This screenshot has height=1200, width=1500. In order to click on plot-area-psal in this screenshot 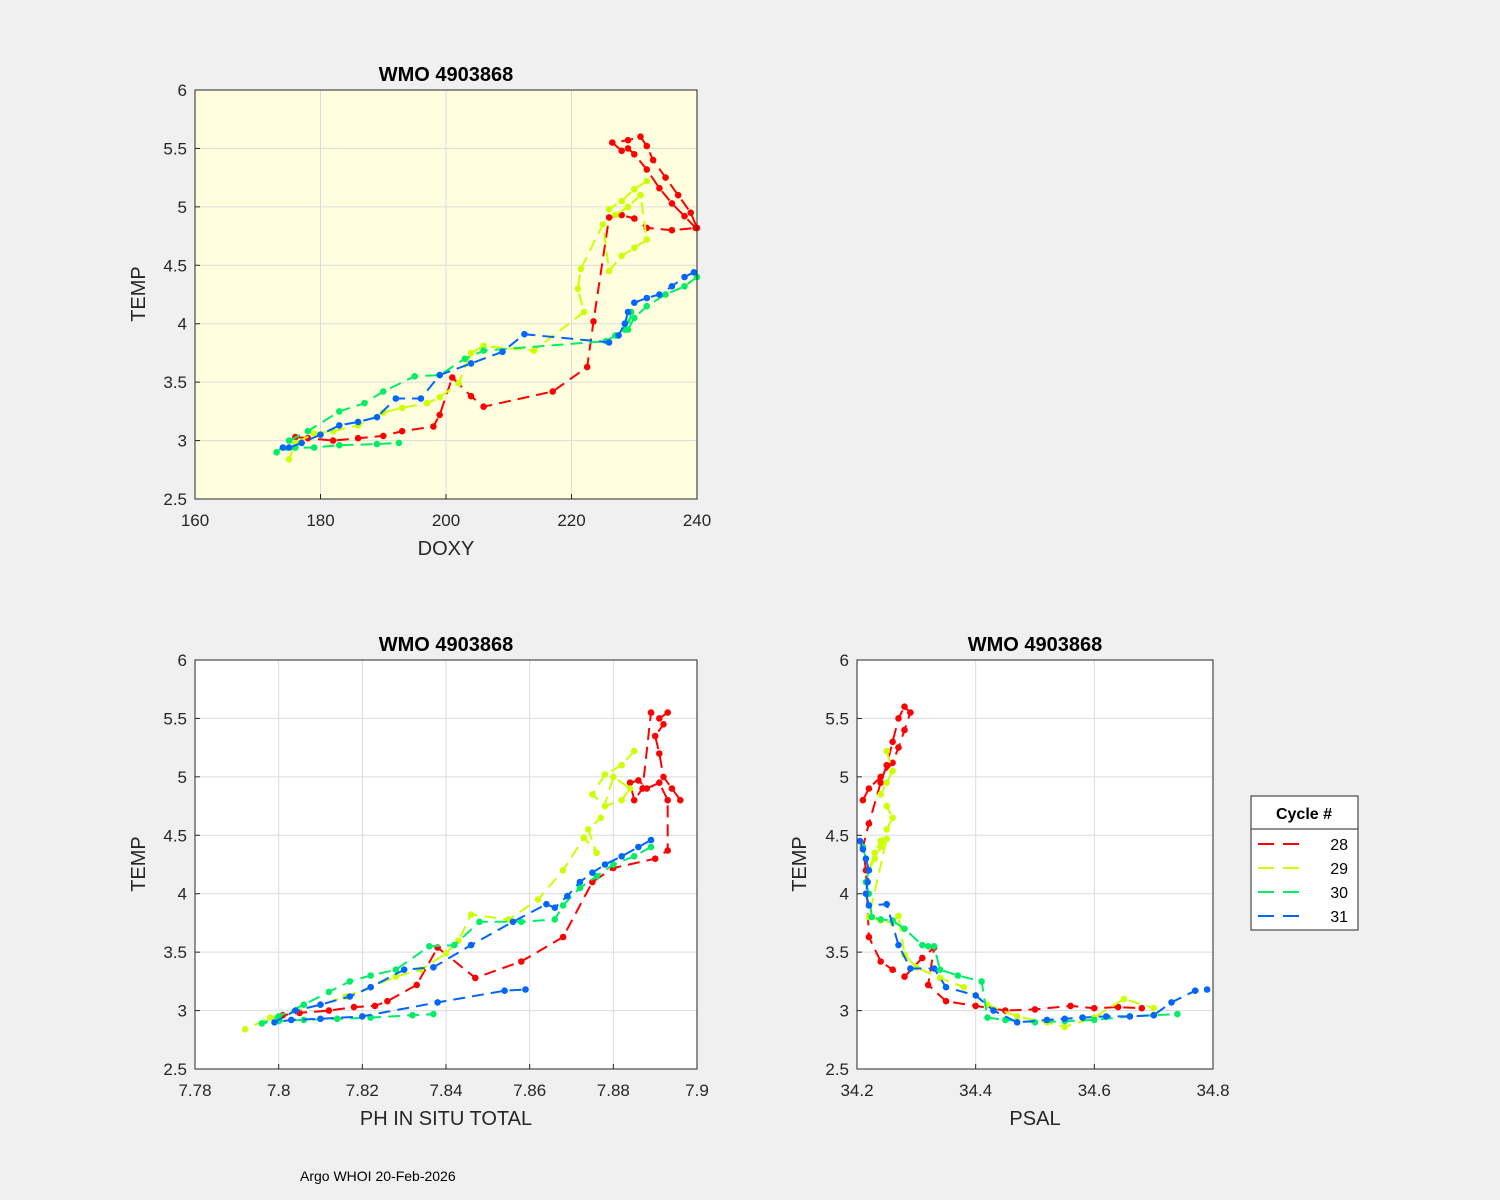, I will do `click(1035, 864)`.